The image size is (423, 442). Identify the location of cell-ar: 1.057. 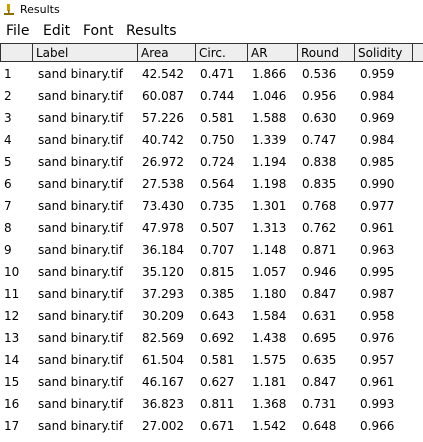
(269, 272).